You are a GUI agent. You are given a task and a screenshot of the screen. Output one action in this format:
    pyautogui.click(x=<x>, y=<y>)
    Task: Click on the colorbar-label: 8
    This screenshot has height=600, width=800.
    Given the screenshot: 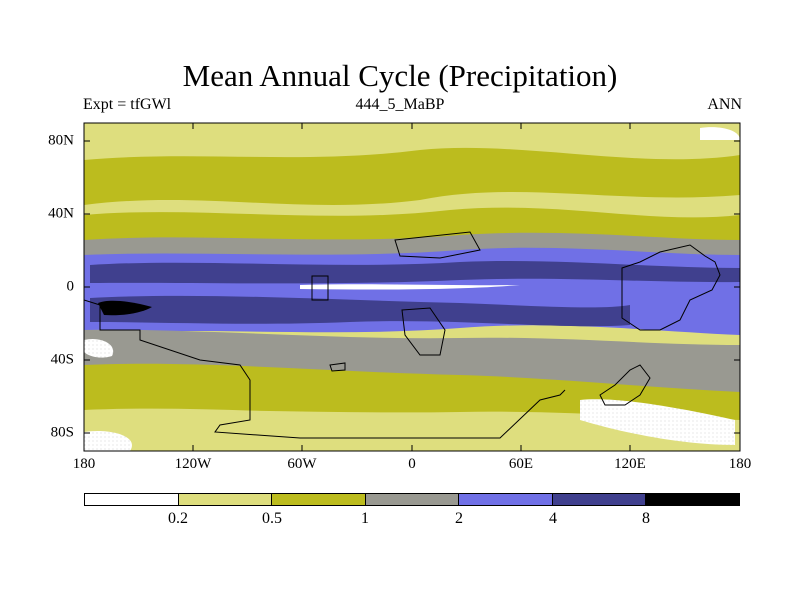 What is the action you would take?
    pyautogui.click(x=646, y=518)
    